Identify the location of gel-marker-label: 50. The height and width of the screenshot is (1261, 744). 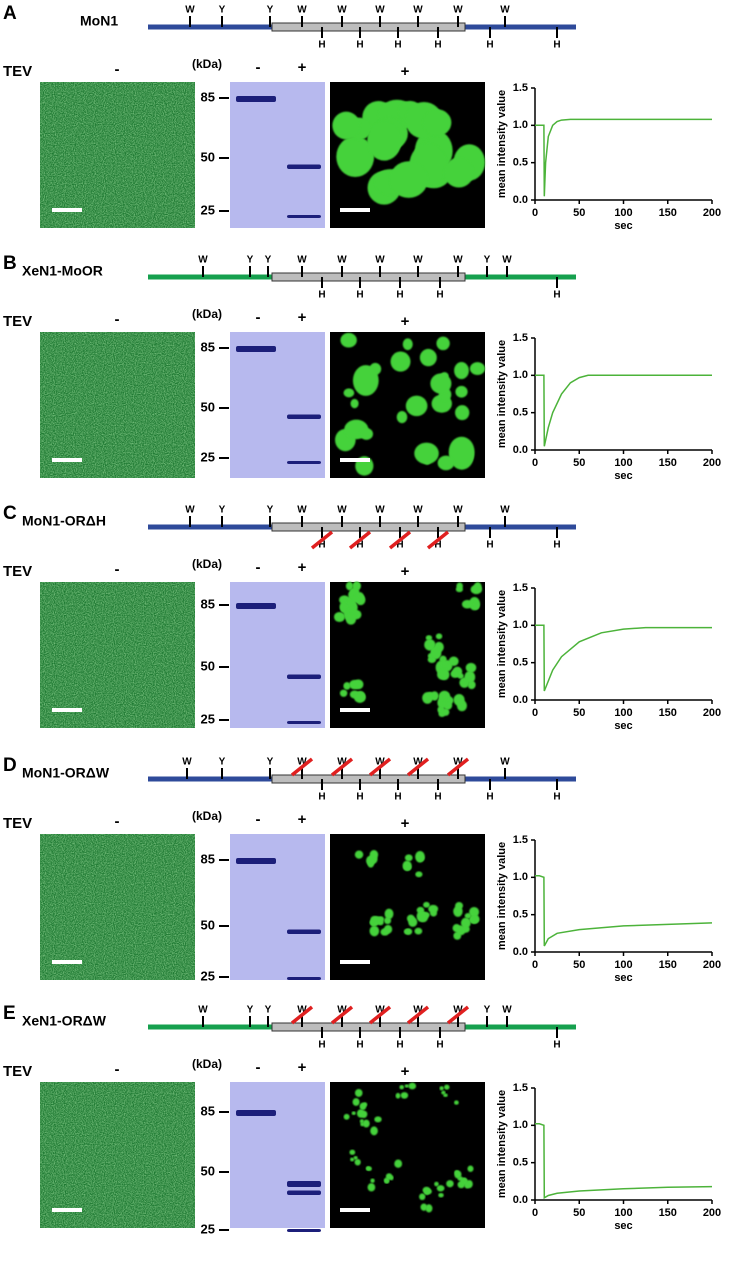
(208, 665).